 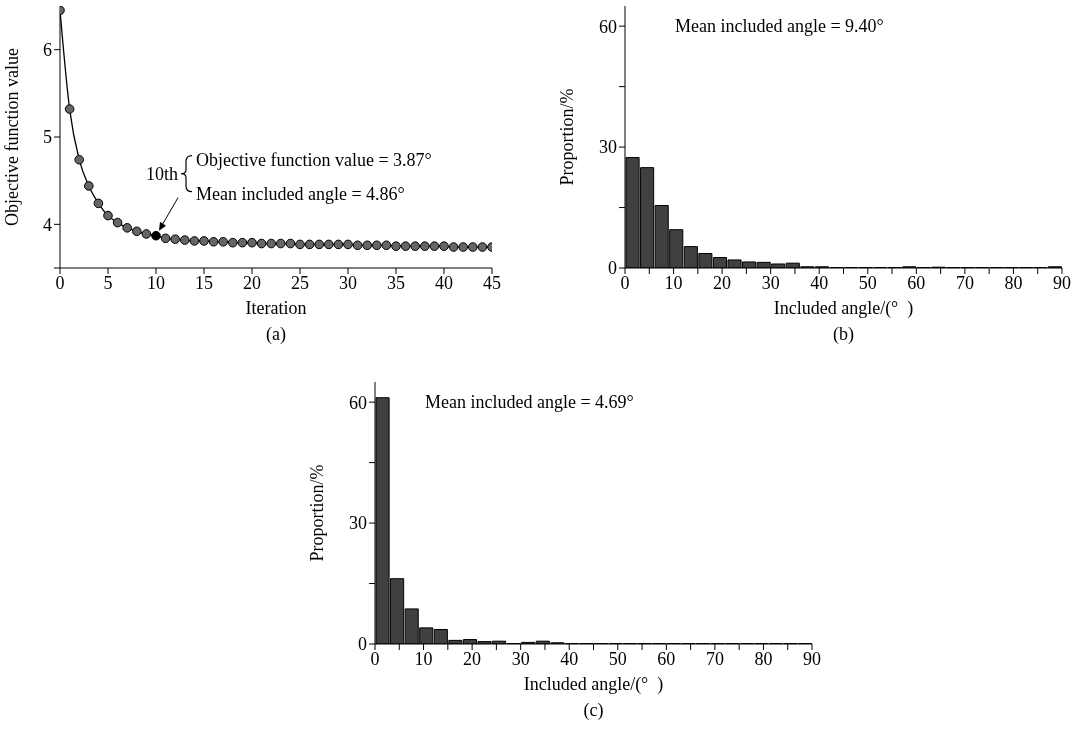 What do you see at coordinates (300, 193) in the screenshot?
I see `annotation: Mean included angle = 4.86°` at bounding box center [300, 193].